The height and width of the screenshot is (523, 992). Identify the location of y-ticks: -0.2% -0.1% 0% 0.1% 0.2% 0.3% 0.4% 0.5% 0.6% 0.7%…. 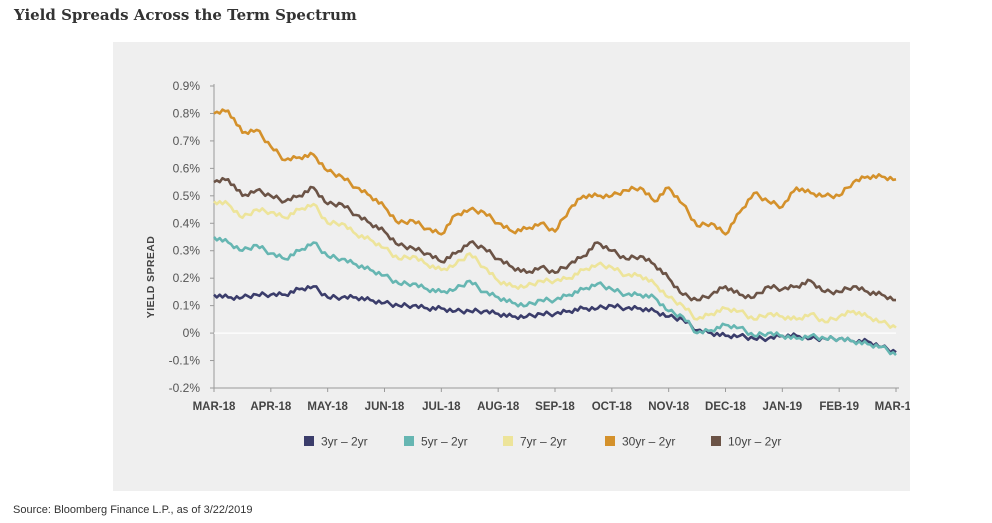
(191, 237).